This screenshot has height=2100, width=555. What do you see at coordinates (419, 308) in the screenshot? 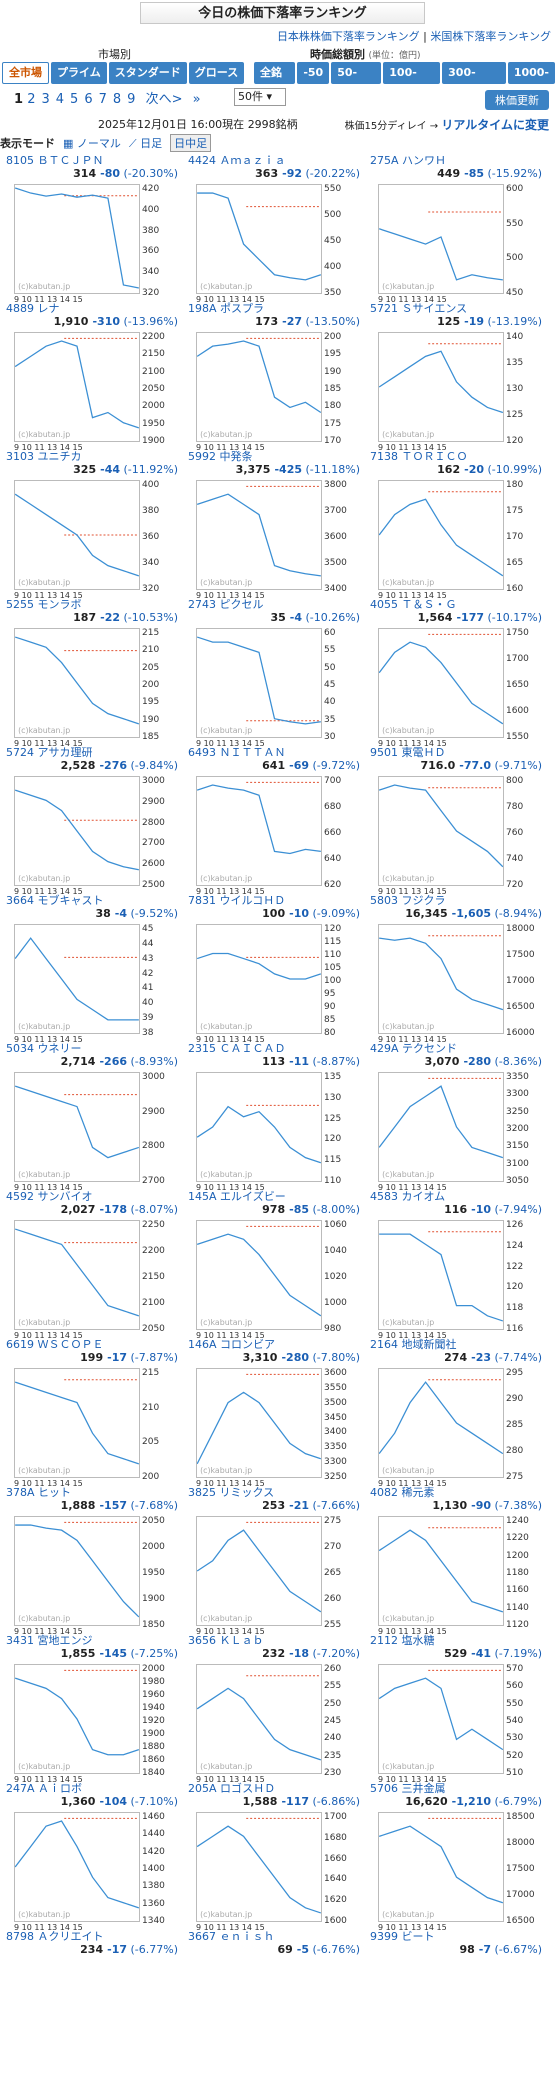
I see `stock-name: 5721 Ｓサイエンス` at bounding box center [419, 308].